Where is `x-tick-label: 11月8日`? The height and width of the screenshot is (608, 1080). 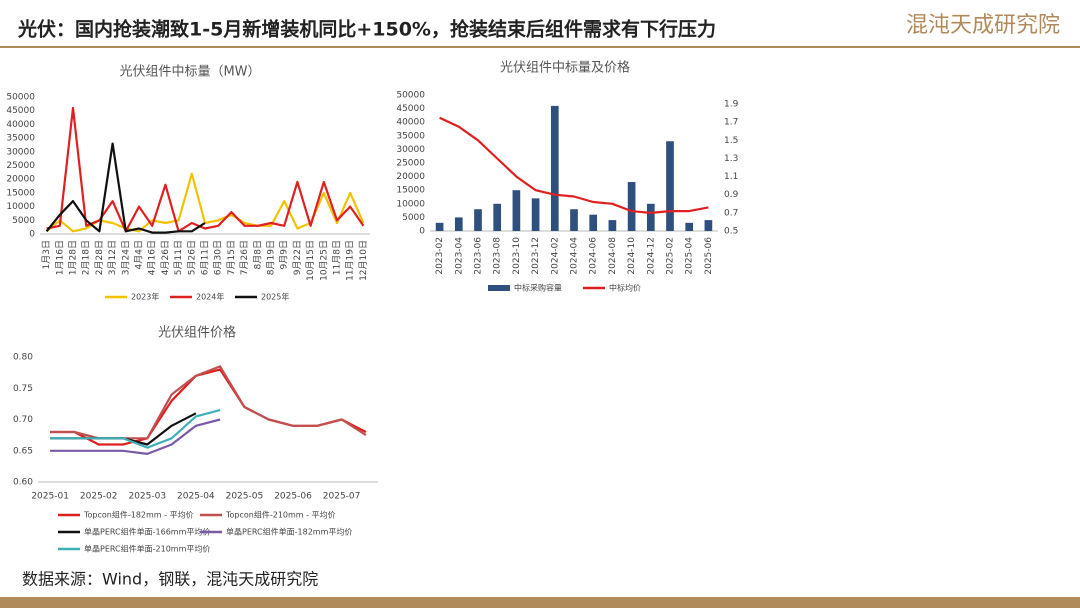
x-tick-label: 11月8日 is located at coordinates (337, 257).